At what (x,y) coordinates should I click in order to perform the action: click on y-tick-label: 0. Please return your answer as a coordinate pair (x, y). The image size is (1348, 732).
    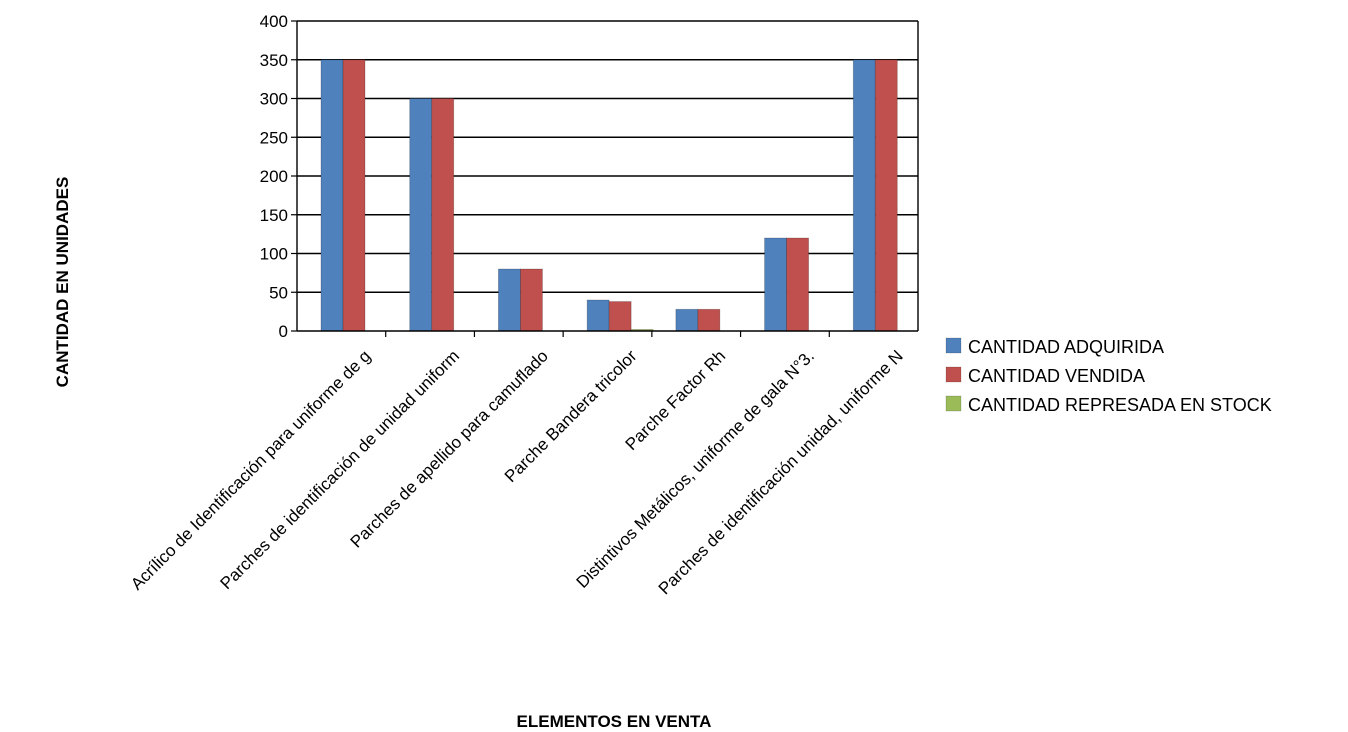
    Looking at the image, I should click on (283, 331).